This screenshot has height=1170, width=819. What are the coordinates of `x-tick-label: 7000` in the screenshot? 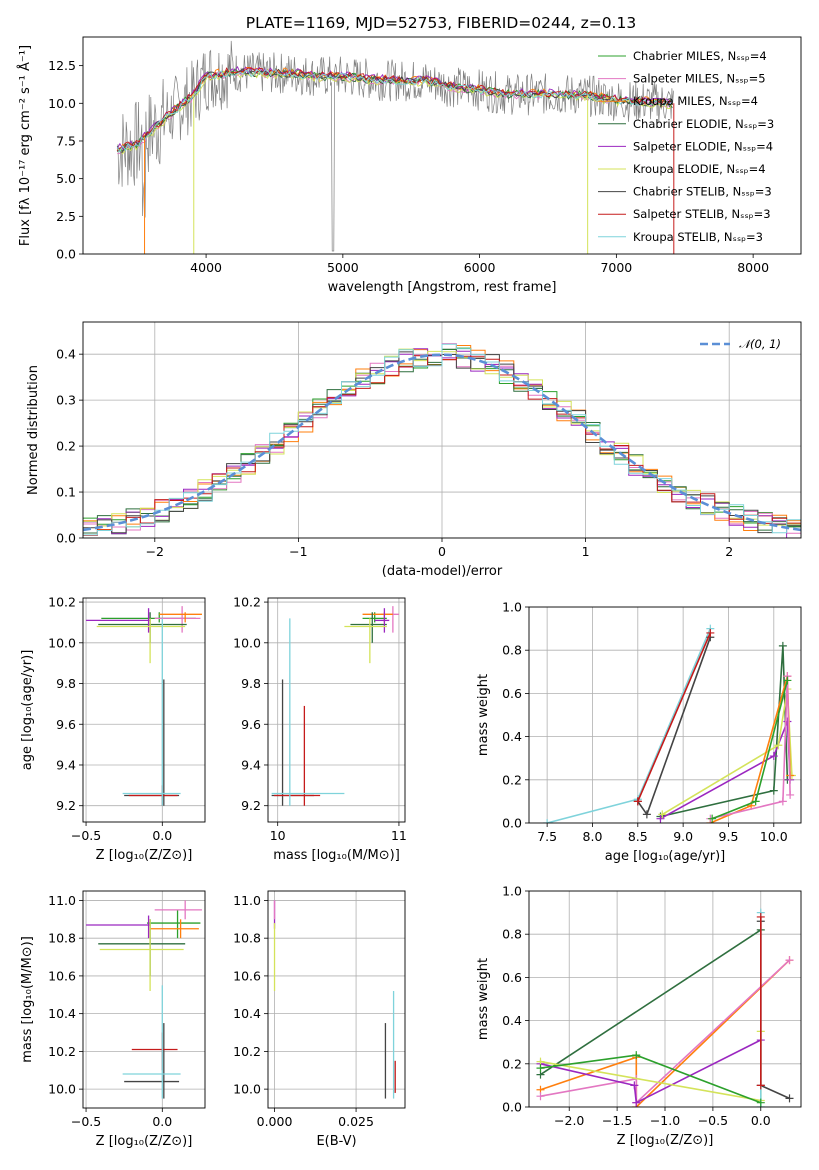 It's located at (616, 267).